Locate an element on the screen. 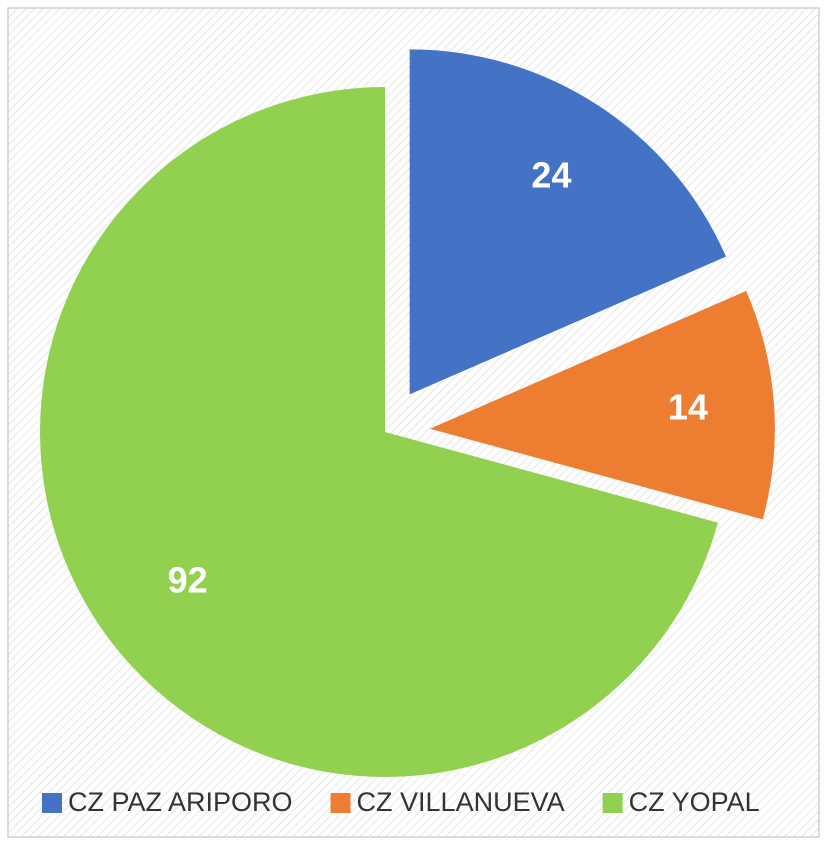  legend-label: CZ PAZ ARIPORO is located at coordinates (180, 802).